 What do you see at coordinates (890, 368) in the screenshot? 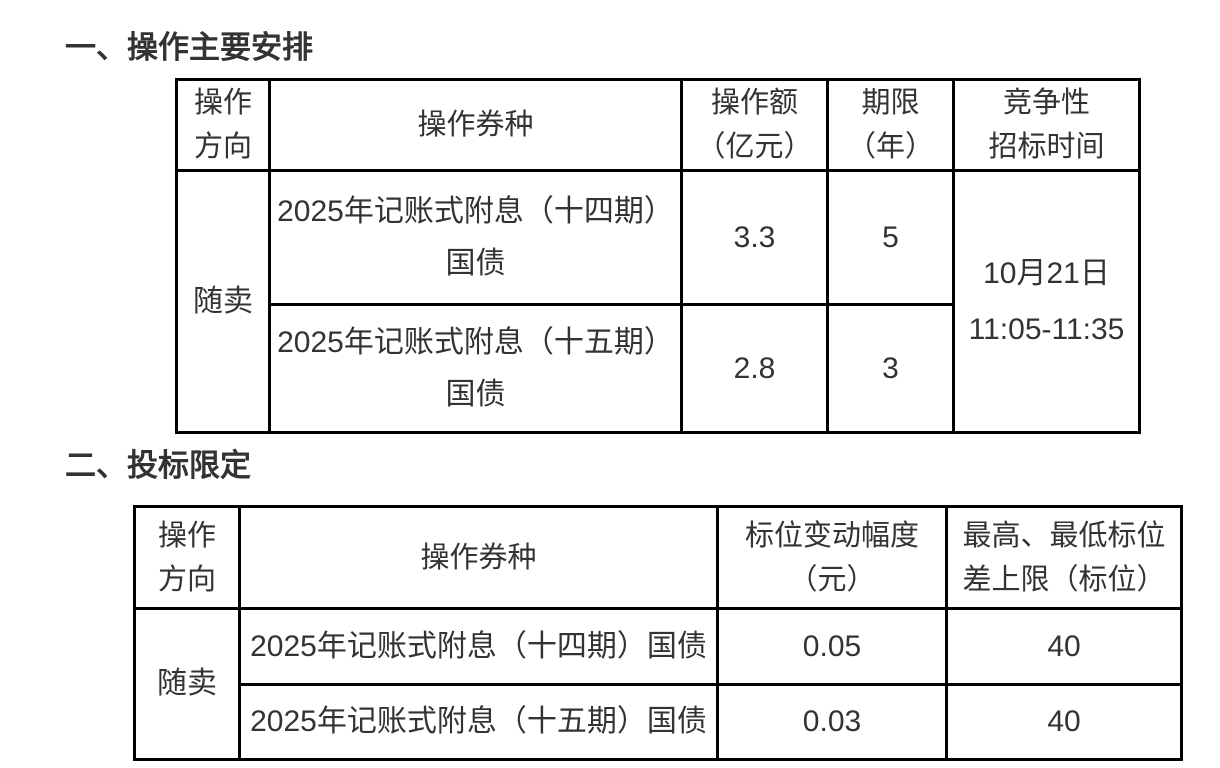
I see `cell-term-2: 3` at bounding box center [890, 368].